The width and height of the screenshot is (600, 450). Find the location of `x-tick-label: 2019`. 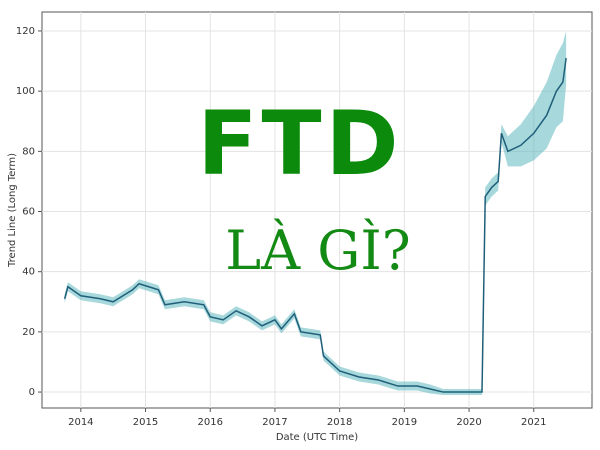

x-tick-label: 2019 is located at coordinates (404, 422).